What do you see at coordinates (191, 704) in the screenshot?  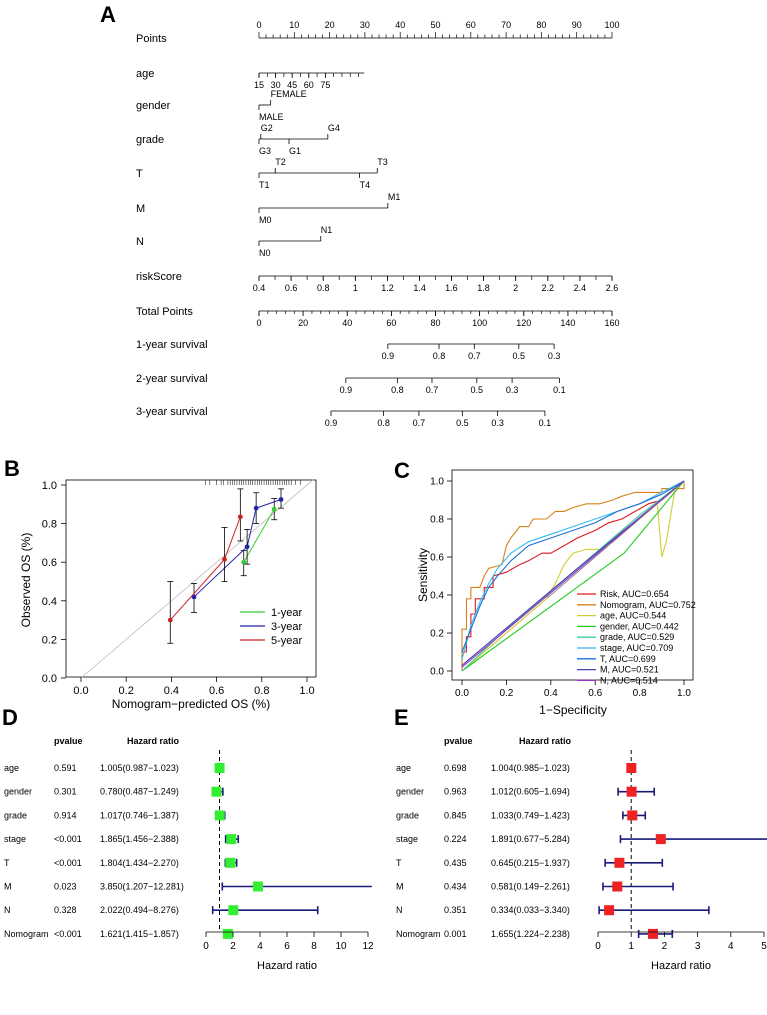 I see `calibration-x-axis-title: Nomogram−predicted OS (%)` at bounding box center [191, 704].